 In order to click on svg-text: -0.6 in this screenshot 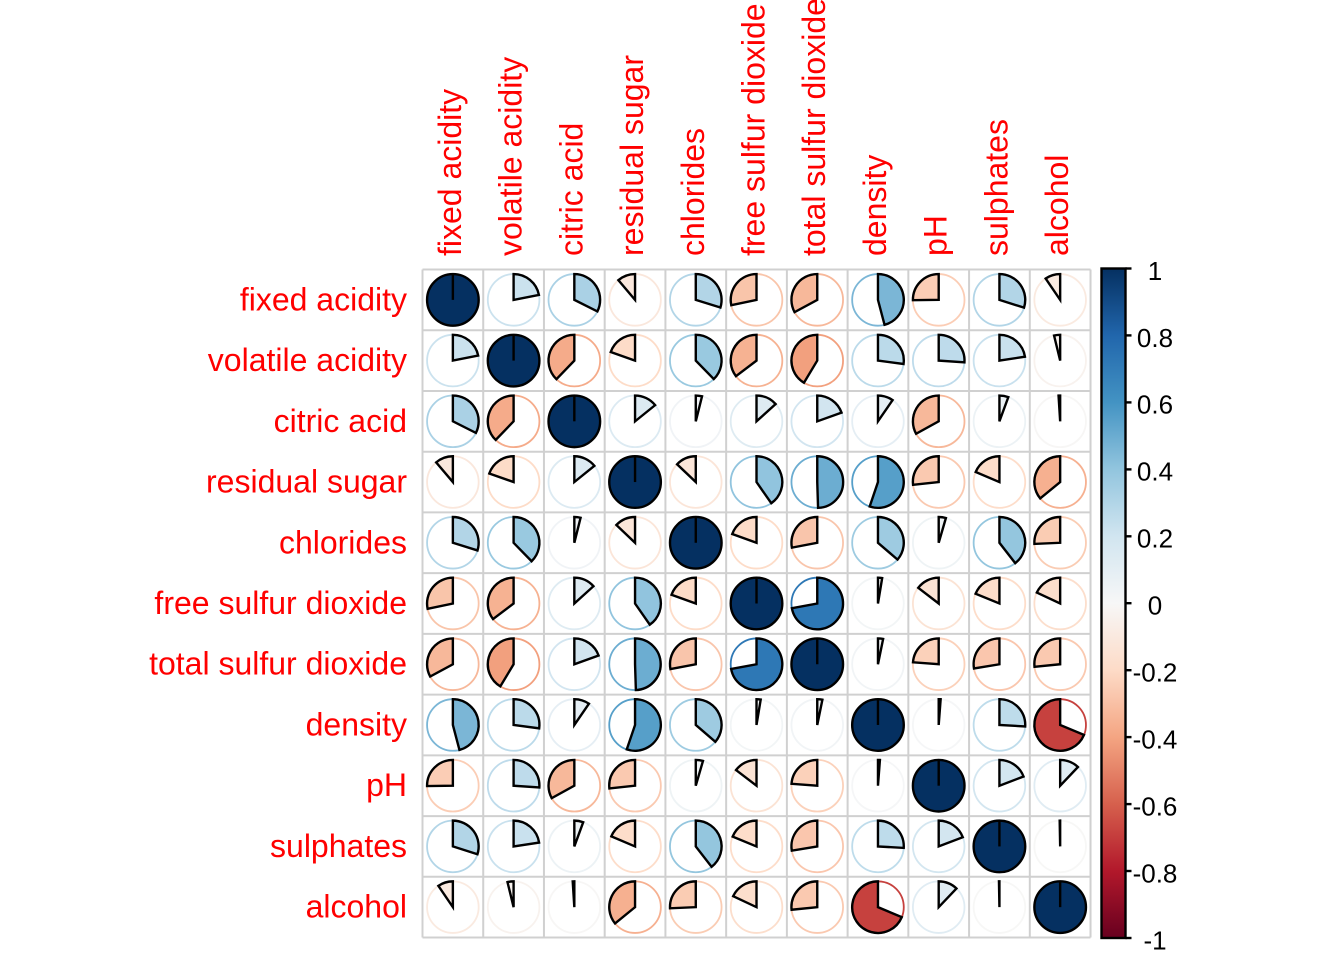, I will do `click(1155, 806)`.